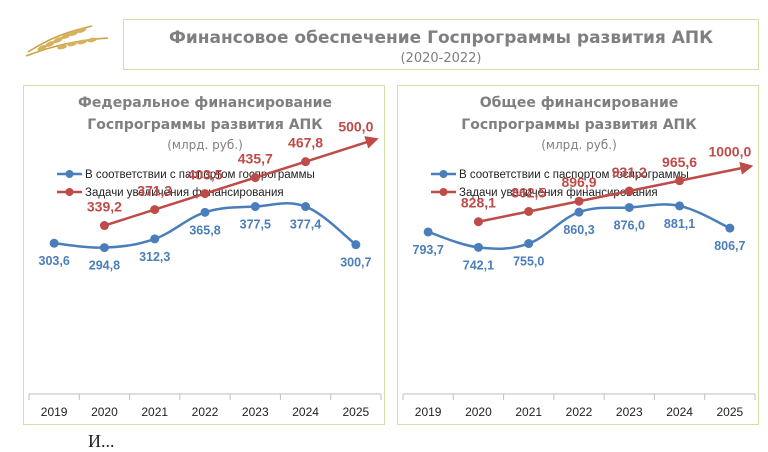  What do you see at coordinates (305, 143) in the screenshot?
I see `data-label-target: 467,8` at bounding box center [305, 143].